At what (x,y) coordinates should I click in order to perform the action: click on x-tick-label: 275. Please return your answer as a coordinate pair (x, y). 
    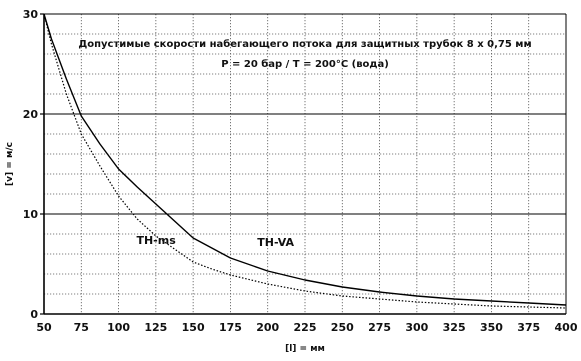
    Looking at the image, I should click on (379, 327).